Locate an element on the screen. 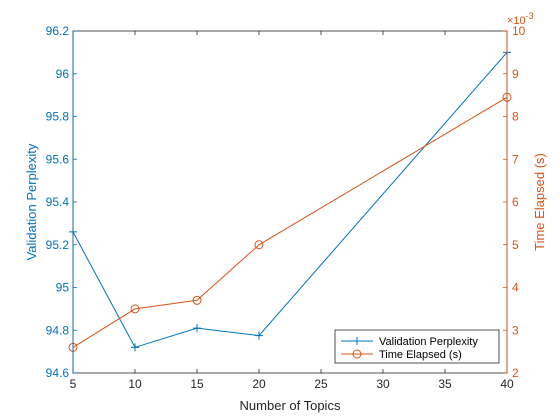 This screenshot has height=420, width=560. y-left-tick-label: 95.8 is located at coordinates (58, 117).